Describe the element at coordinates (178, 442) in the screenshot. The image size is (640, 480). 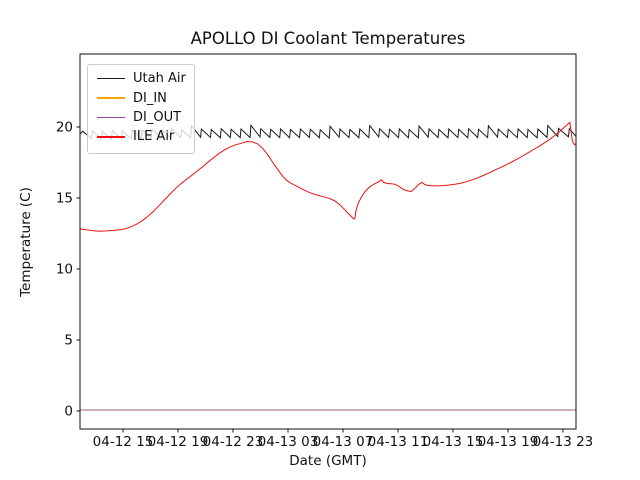
I see `x-tick-label: 04-12 19` at that location.